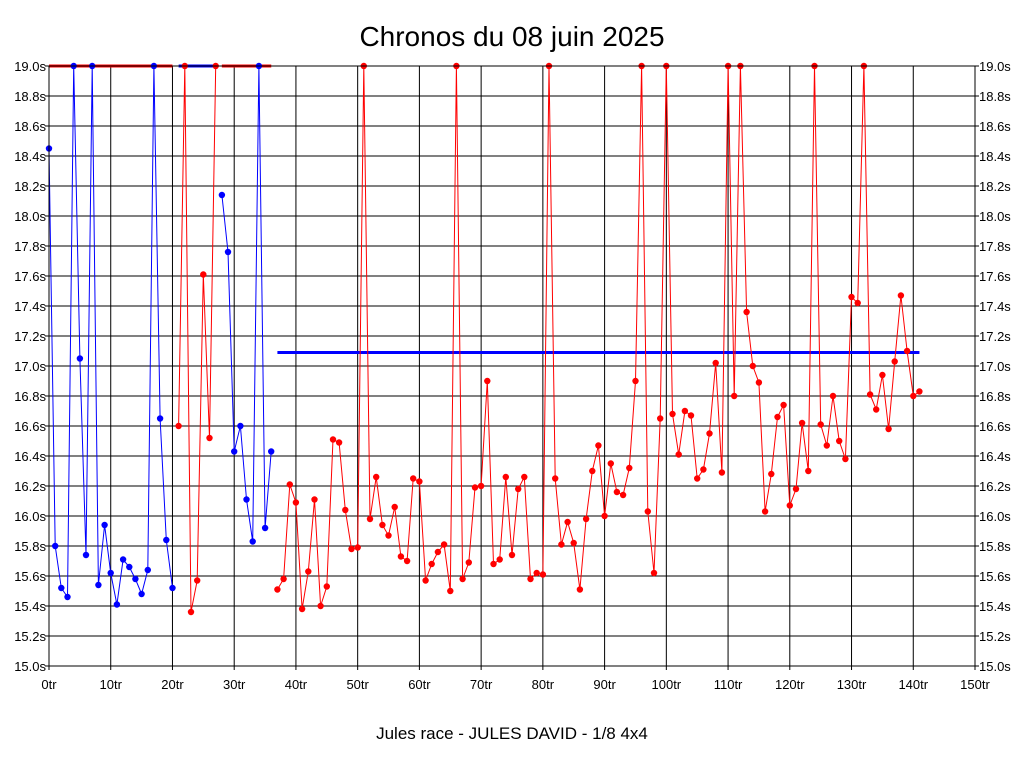  I want to click on y-tick-label-right: 18.6s, so click(995, 126).